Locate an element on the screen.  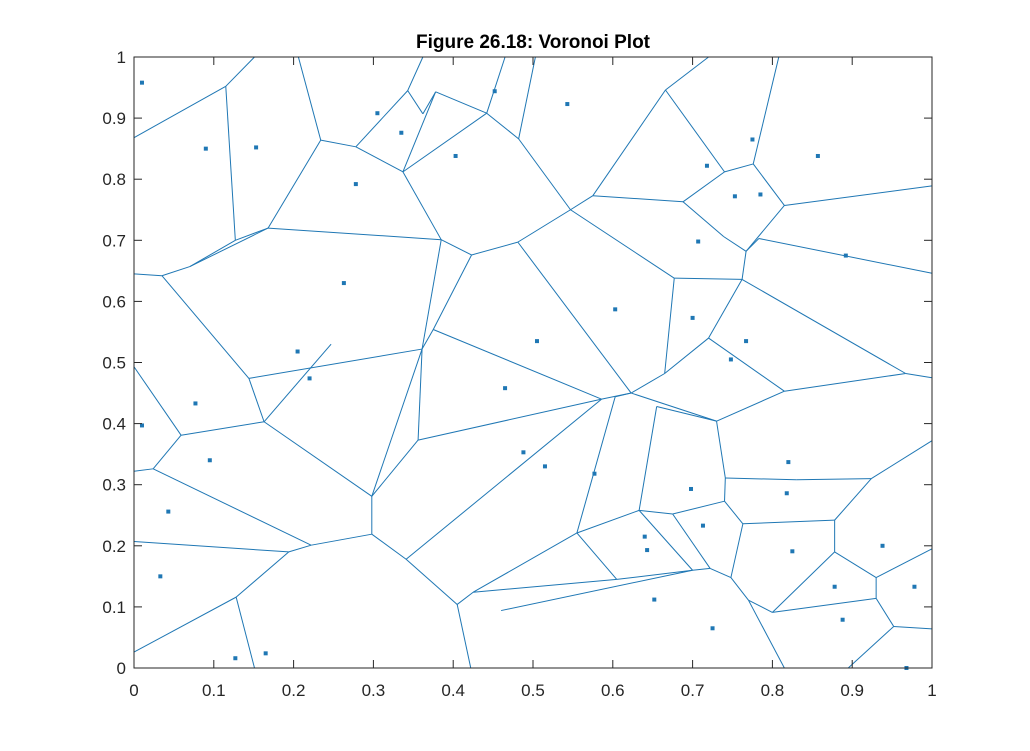
x-tick-label: 0.4 is located at coordinates (453, 690).